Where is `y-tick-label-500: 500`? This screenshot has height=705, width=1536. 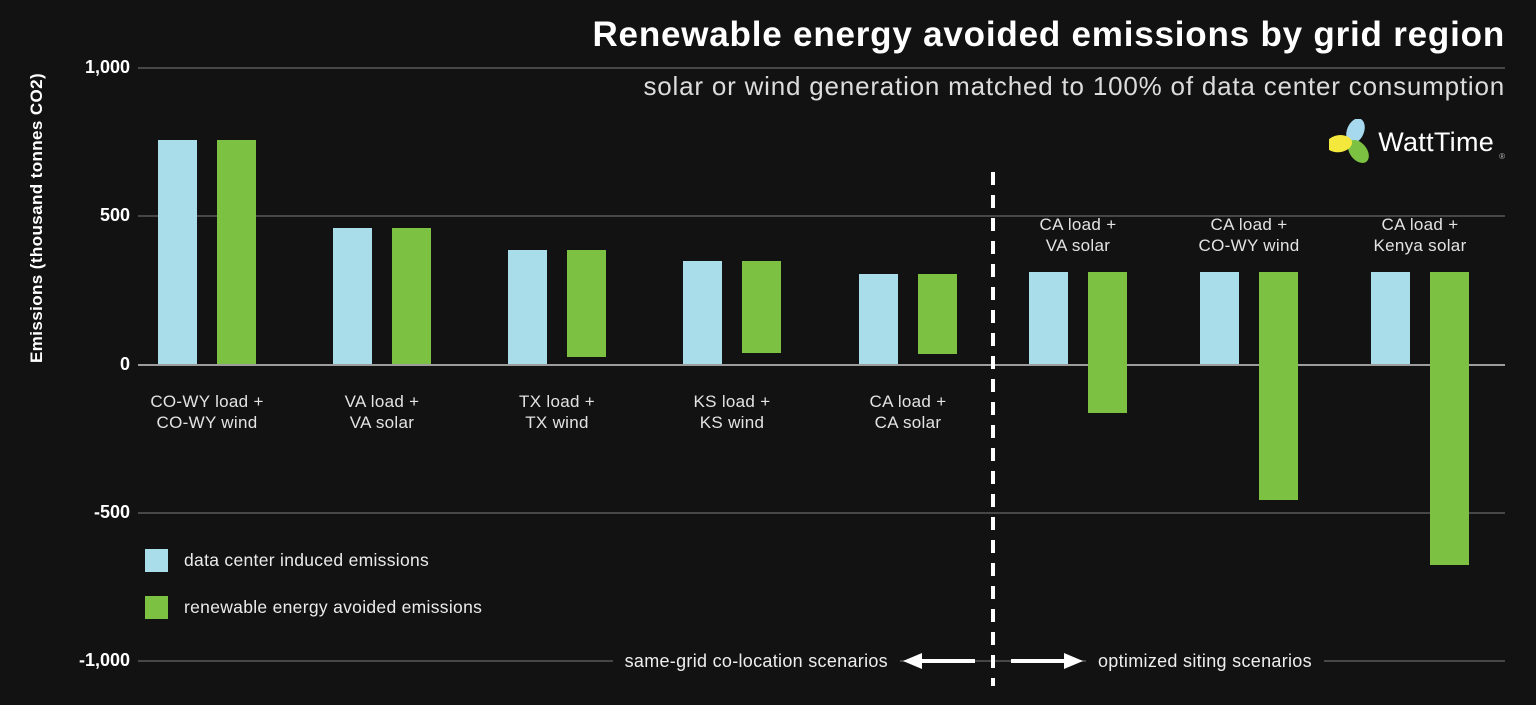 y-tick-label-500: 500 is located at coordinates (114, 215).